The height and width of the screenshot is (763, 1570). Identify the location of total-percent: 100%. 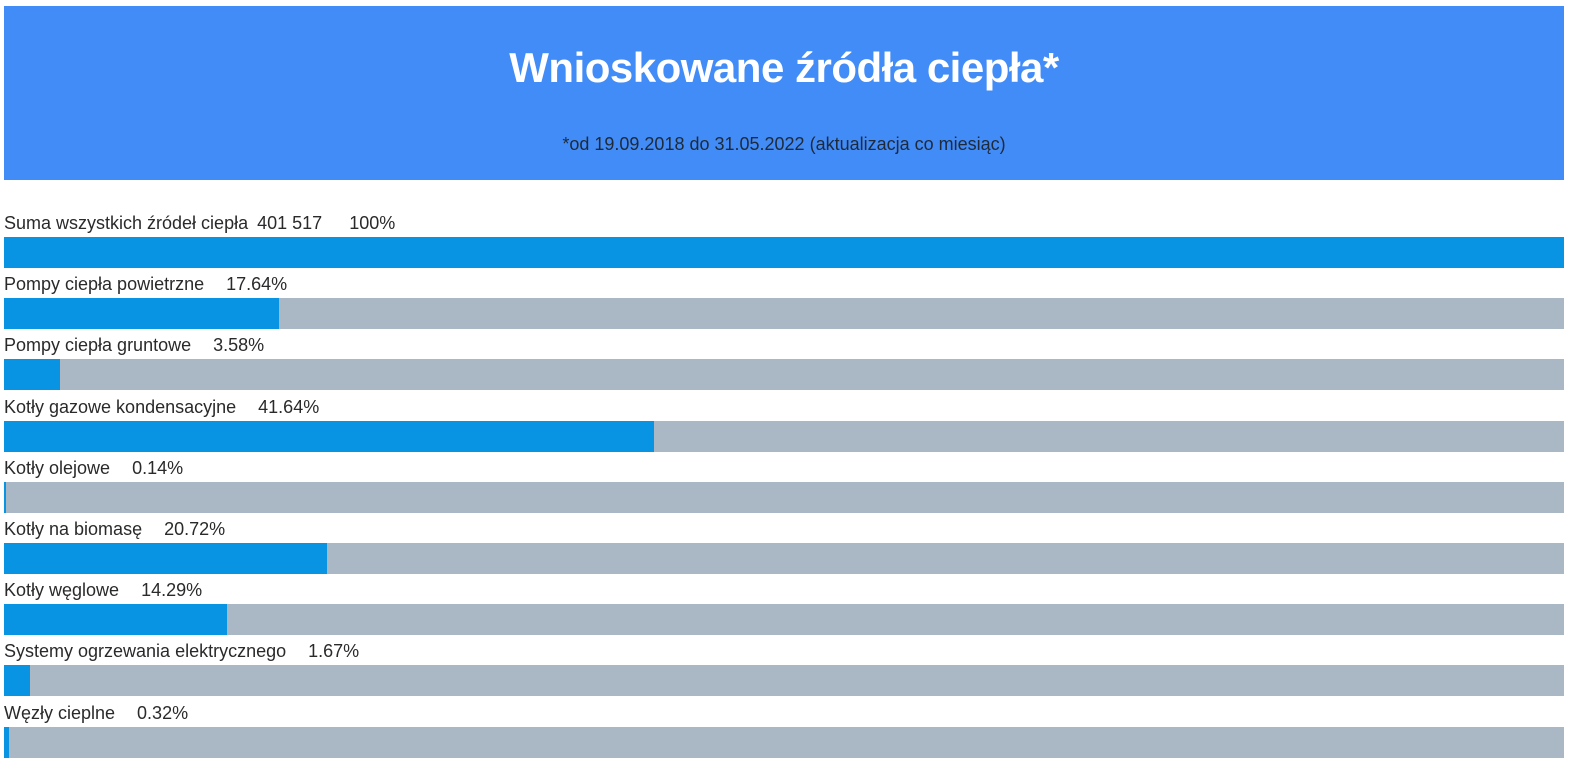
(372, 223).